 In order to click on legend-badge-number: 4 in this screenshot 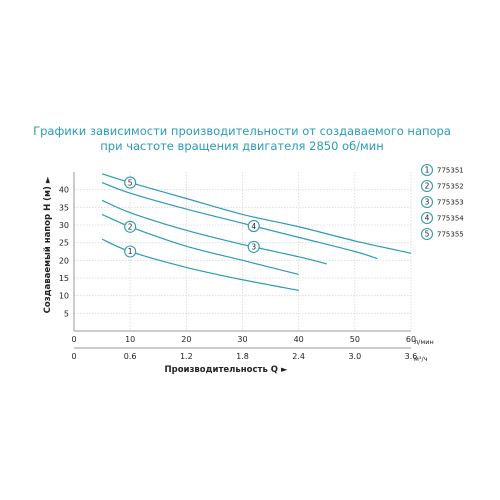, I will do `click(427, 218)`.